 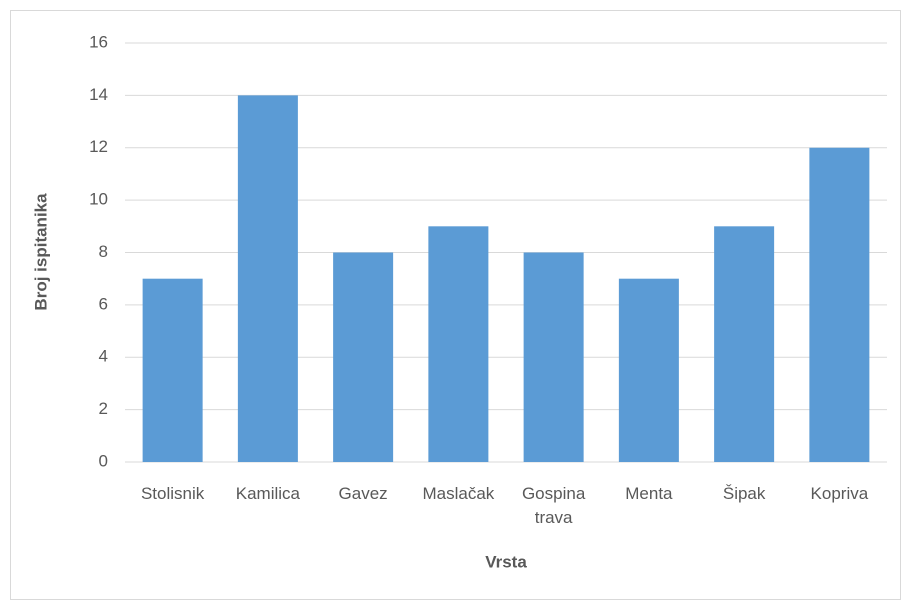 What do you see at coordinates (40, 252) in the screenshot?
I see `y-axis-label: Broj ispitanika` at bounding box center [40, 252].